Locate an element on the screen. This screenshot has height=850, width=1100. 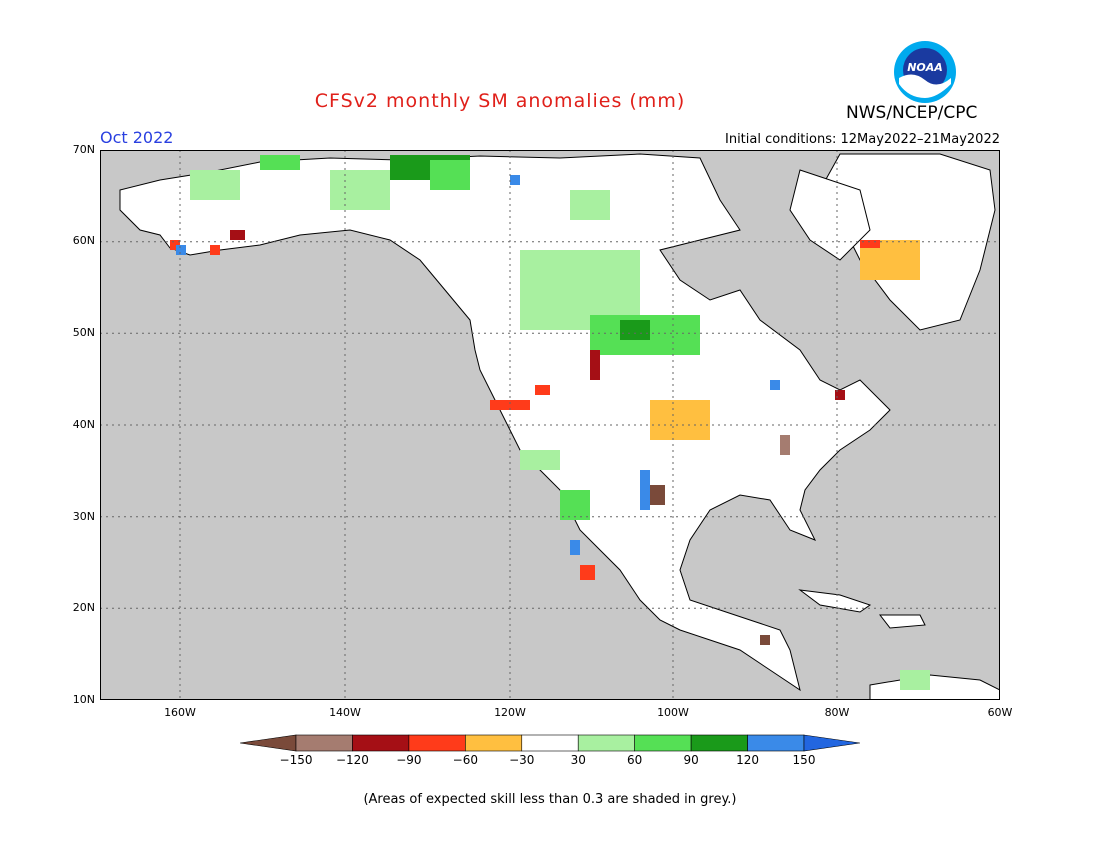
lat-label-70n: 70N is located at coordinates (83, 149).